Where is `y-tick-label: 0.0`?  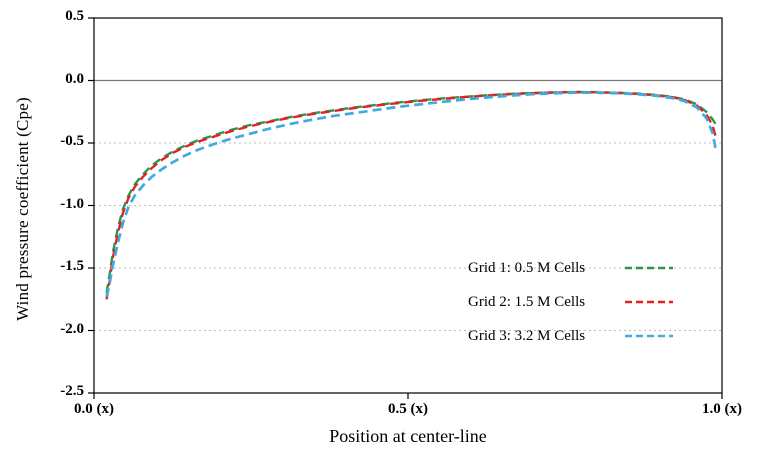
y-tick-label: 0.0 is located at coordinates (74, 78).